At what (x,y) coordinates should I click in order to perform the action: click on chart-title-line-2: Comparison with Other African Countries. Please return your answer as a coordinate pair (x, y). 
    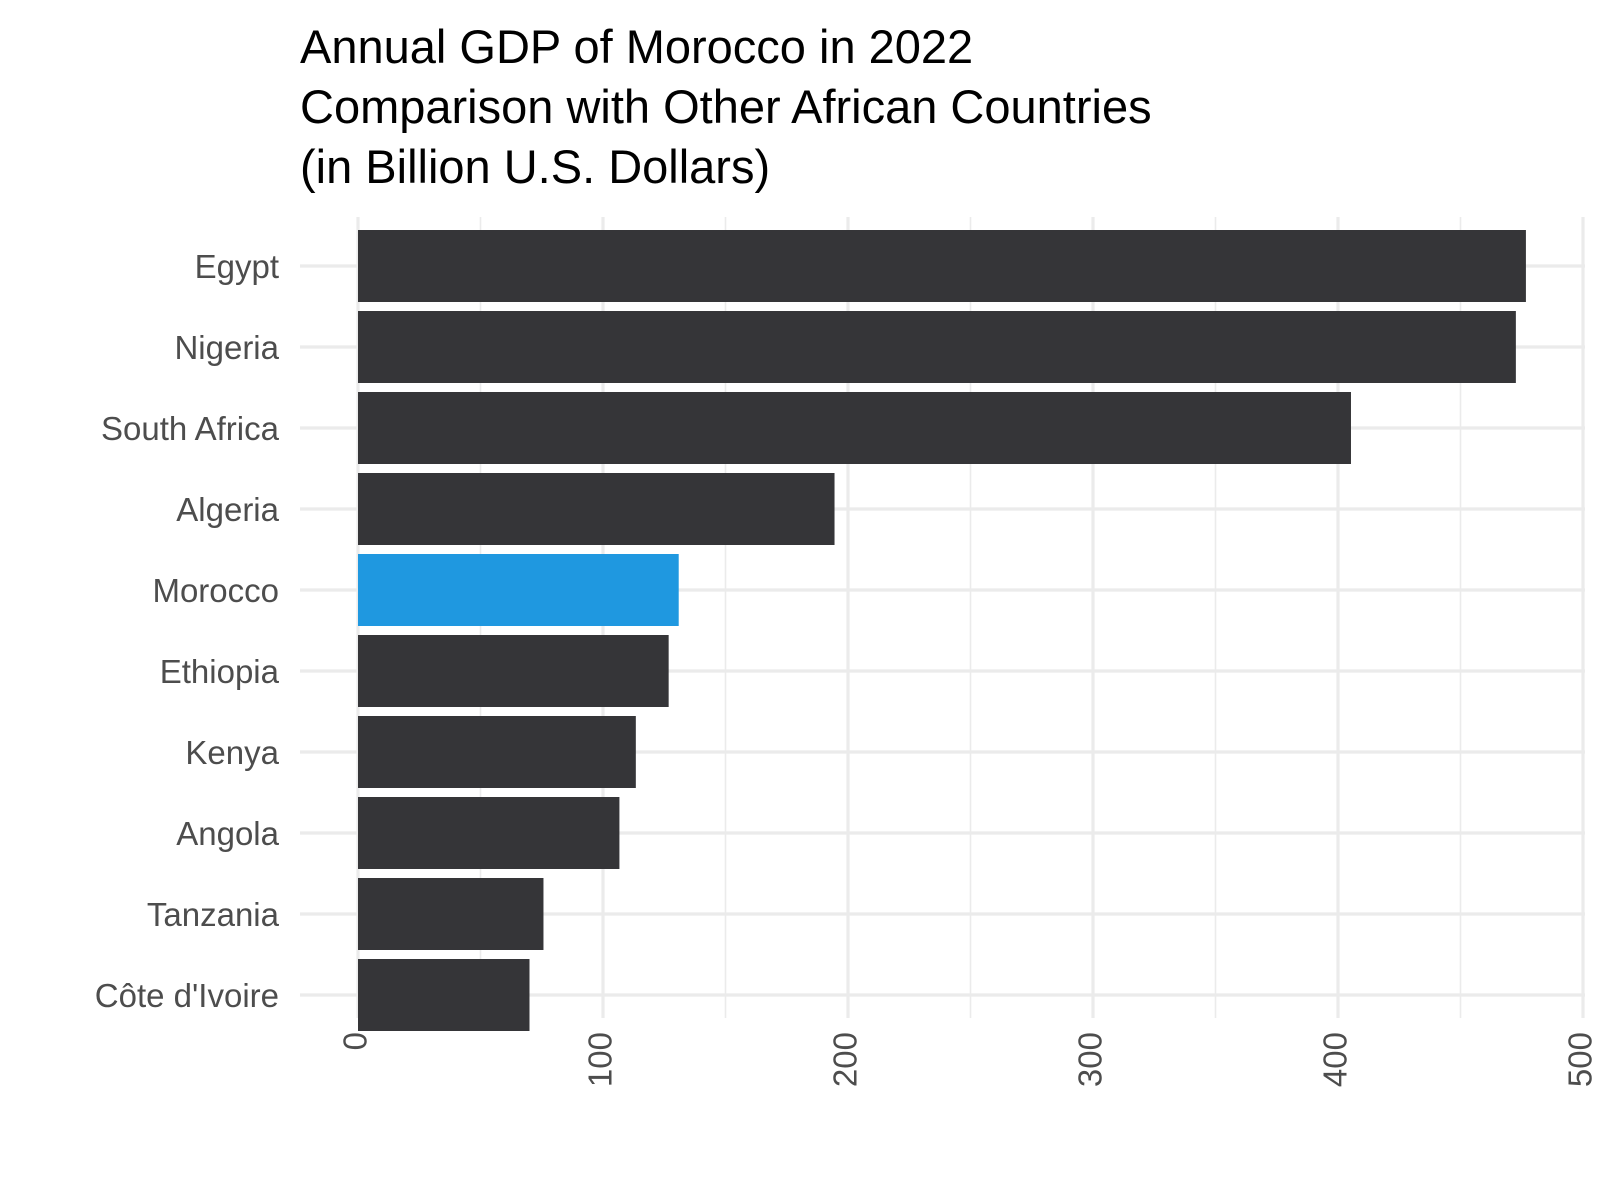
    Looking at the image, I should click on (726, 106).